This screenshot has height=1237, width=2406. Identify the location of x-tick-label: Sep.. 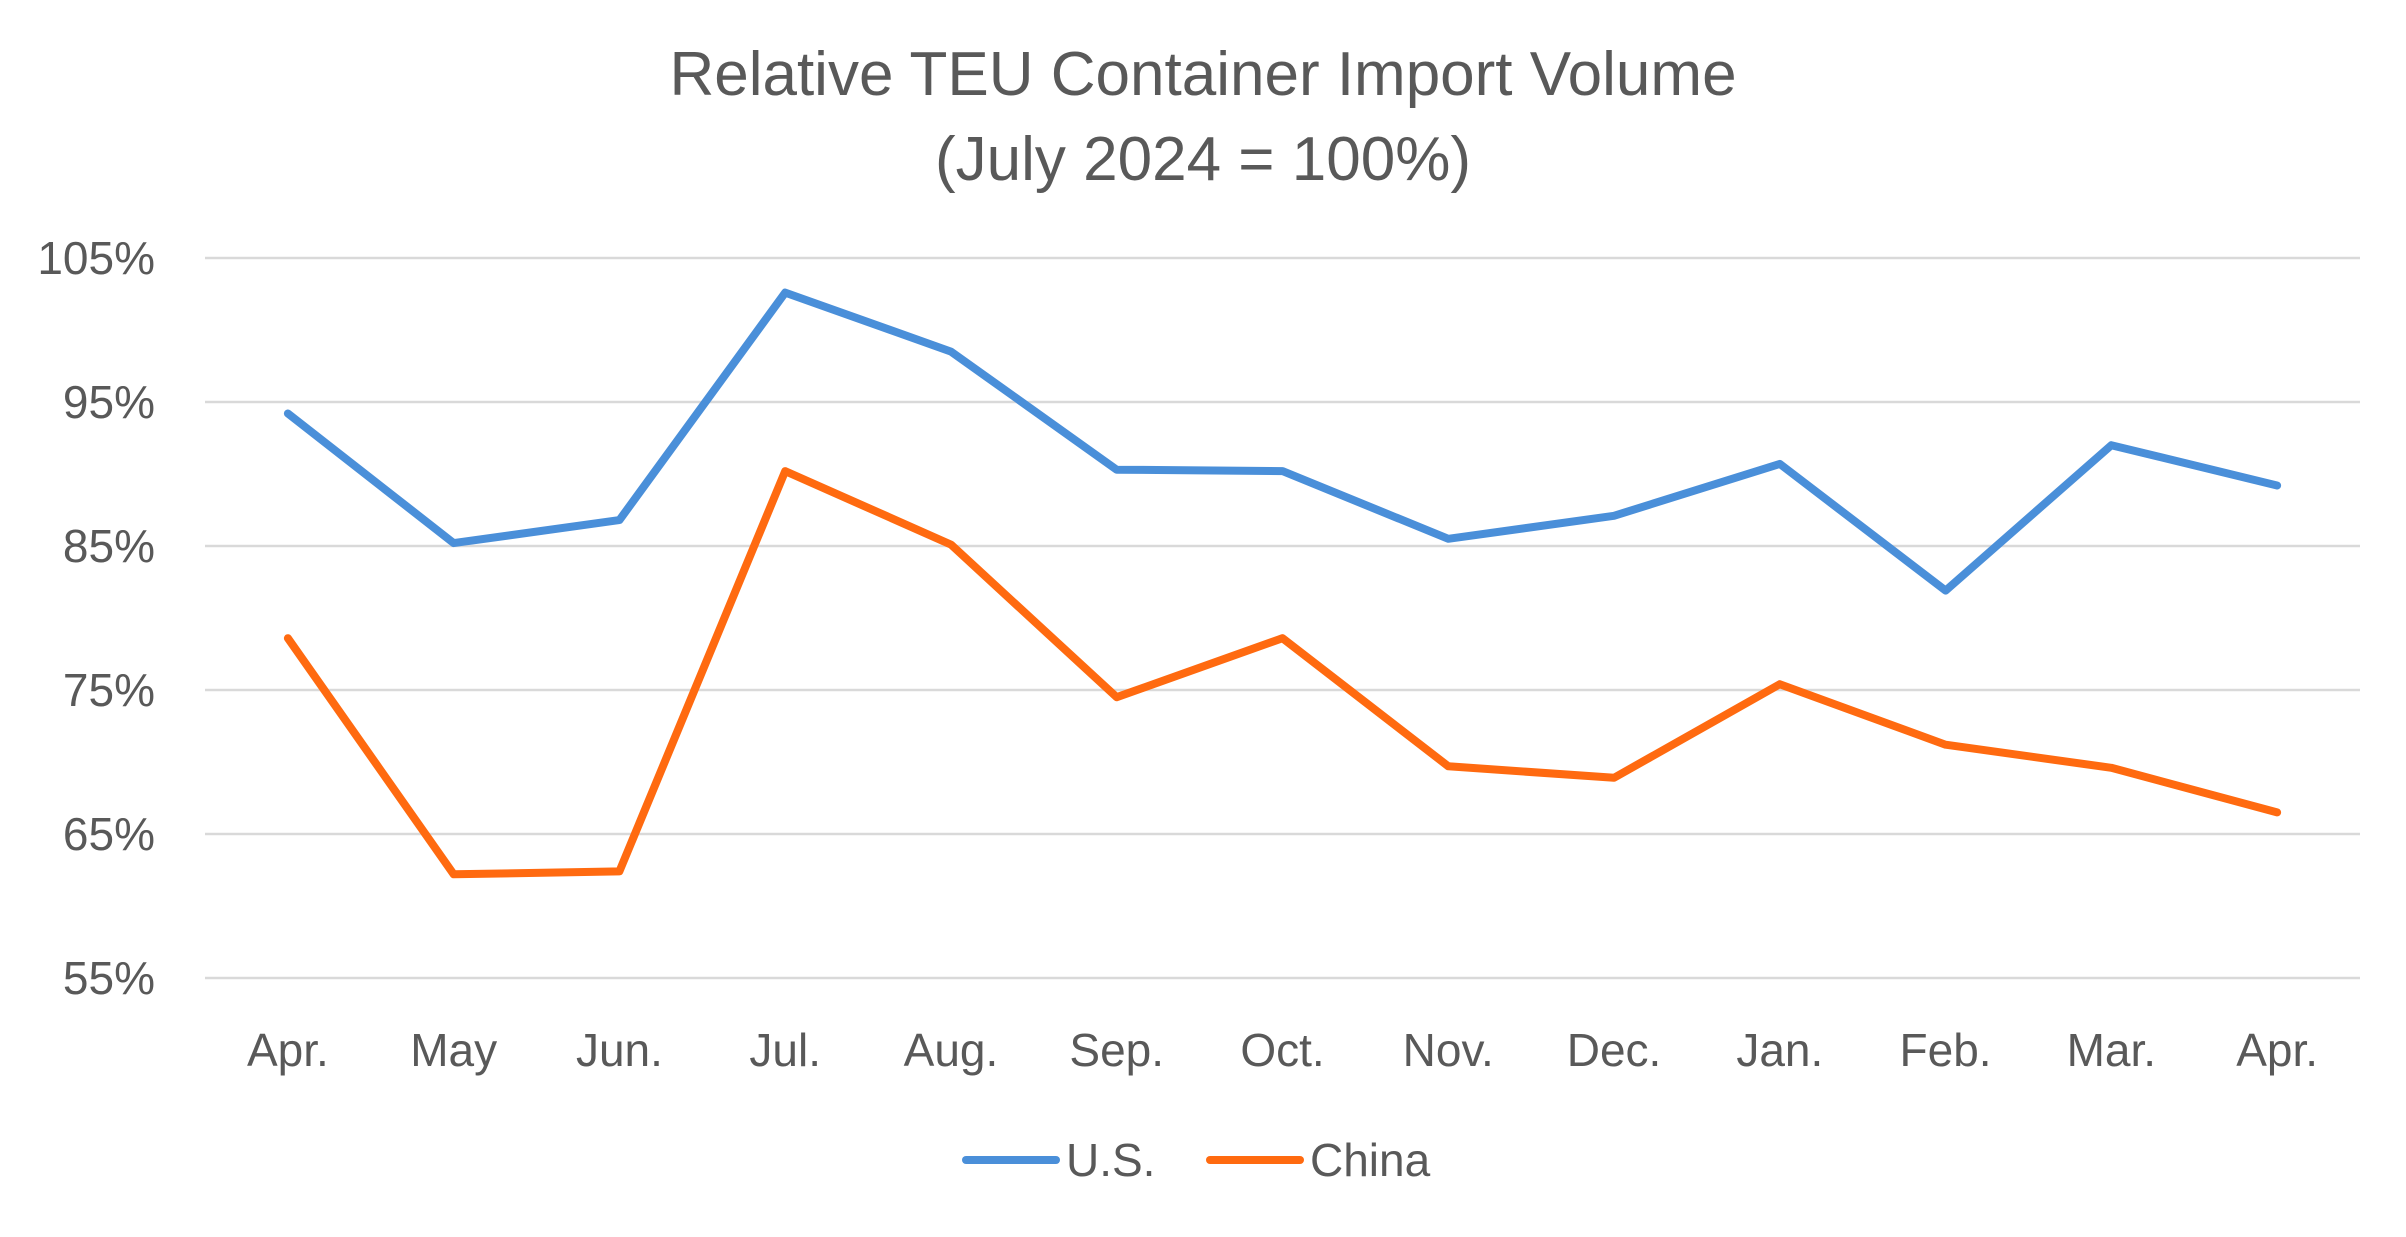
(1116, 1050).